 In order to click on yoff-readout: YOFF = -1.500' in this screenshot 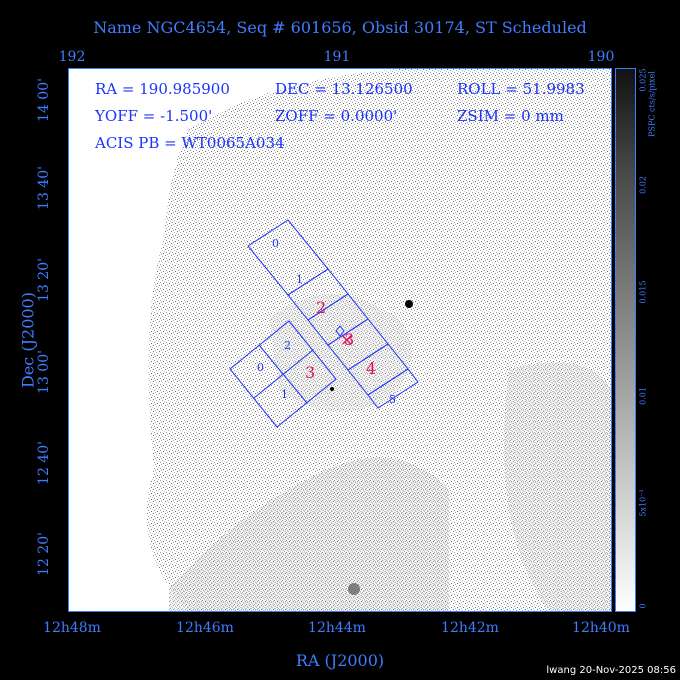, I will do `click(154, 116)`.